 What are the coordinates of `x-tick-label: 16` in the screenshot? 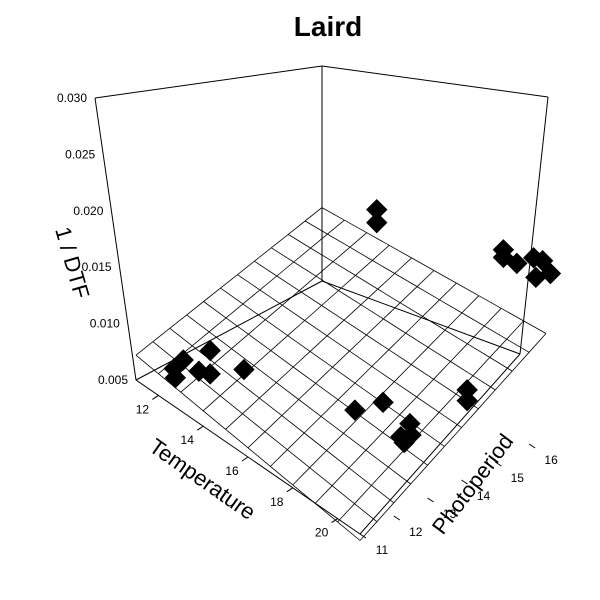 It's located at (232, 471).